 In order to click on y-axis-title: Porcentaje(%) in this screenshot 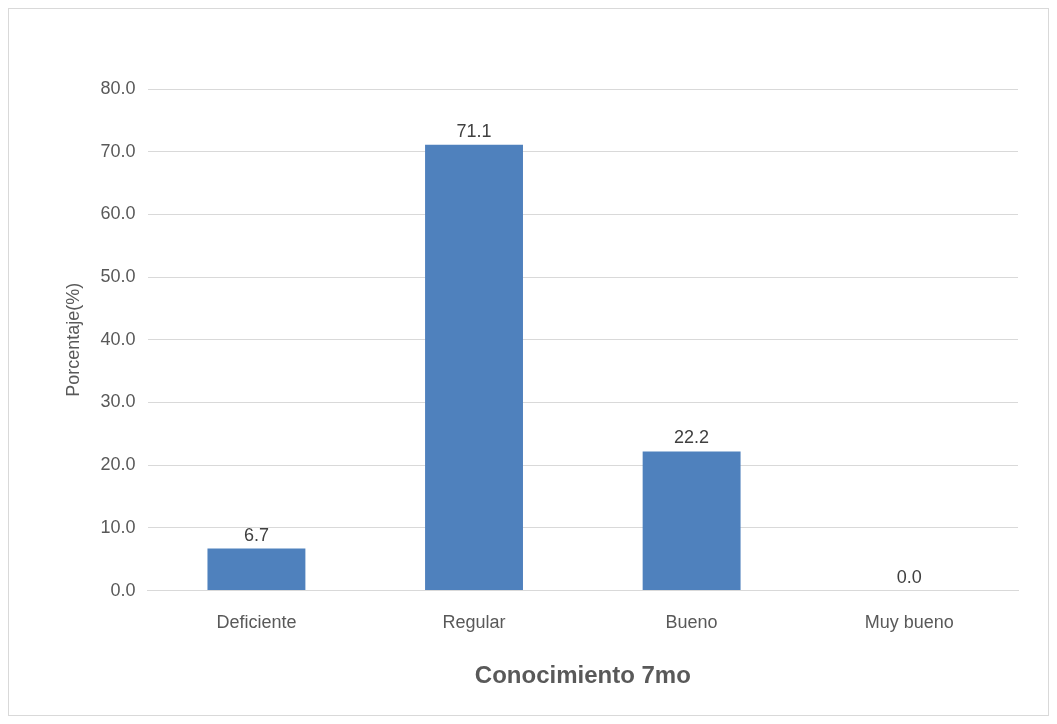, I will do `click(72, 339)`.